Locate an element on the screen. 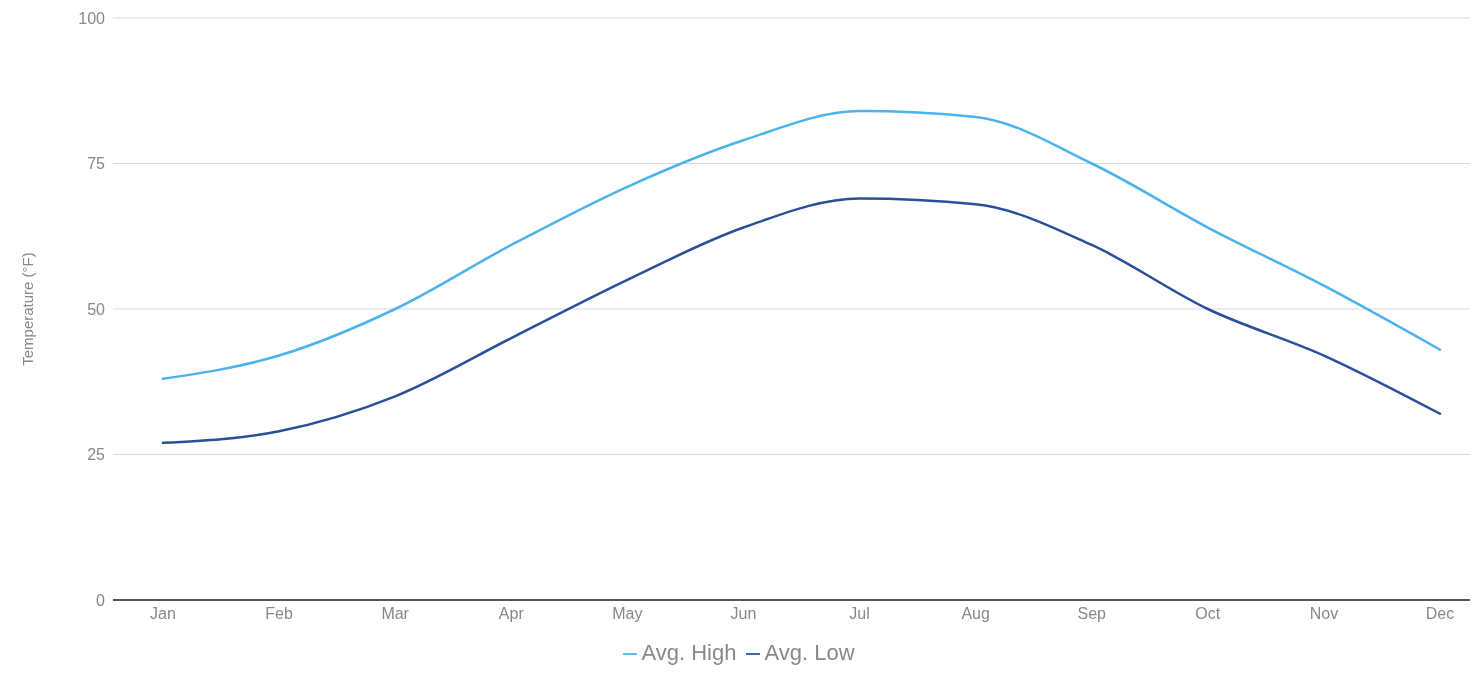  legend-label: Avg. Low is located at coordinates (809, 652).